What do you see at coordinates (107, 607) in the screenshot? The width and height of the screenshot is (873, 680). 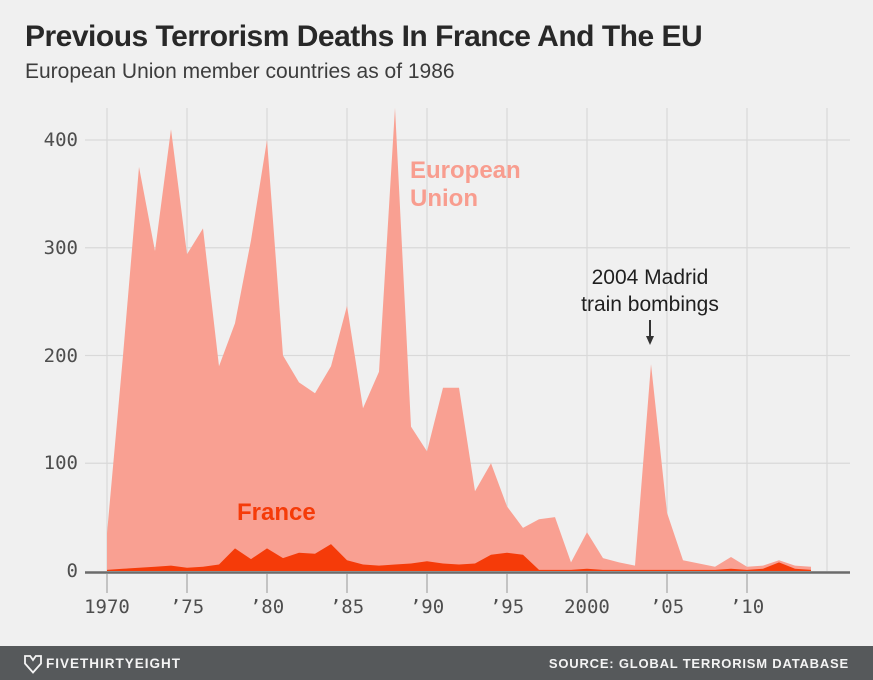 I see `x-axis-label: 1970` at bounding box center [107, 607].